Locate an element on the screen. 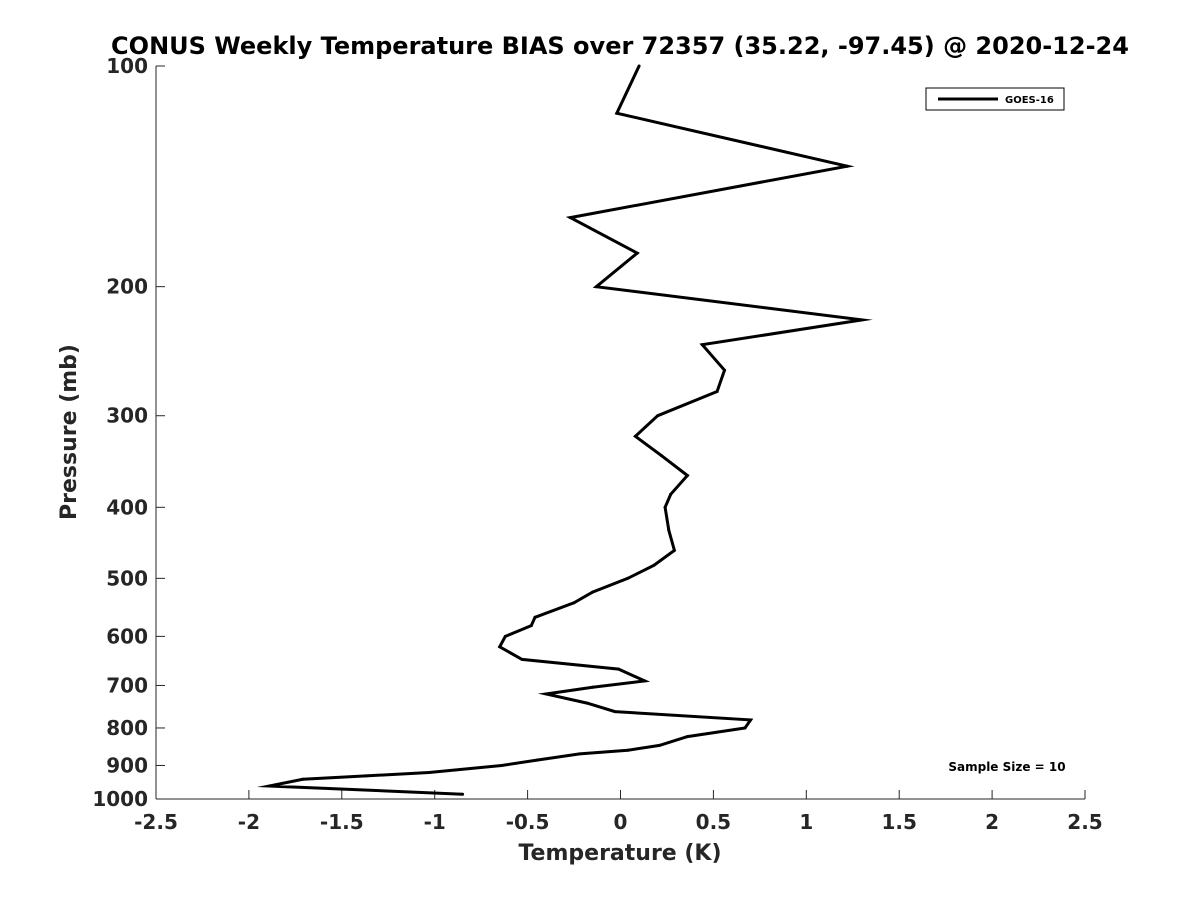 This screenshot has width=1200, height=900. y-tick-label: 300 is located at coordinates (127, 416).